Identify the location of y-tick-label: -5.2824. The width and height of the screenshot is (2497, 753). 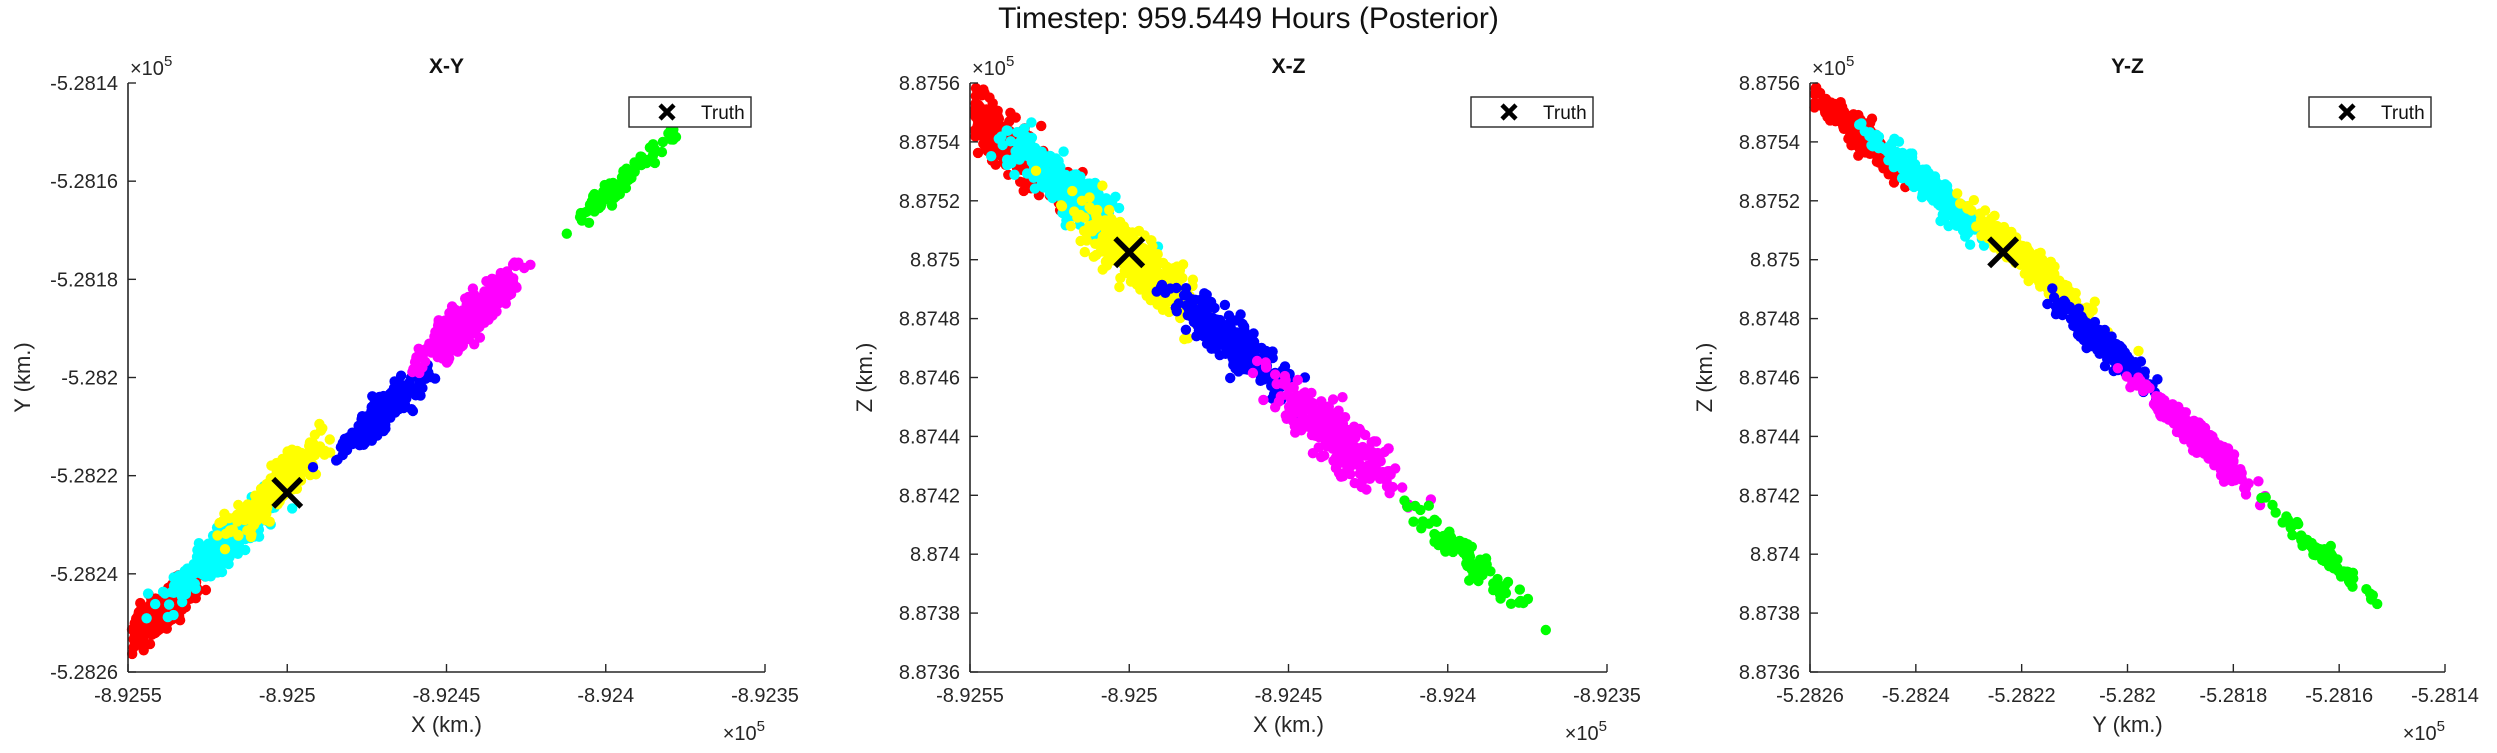
(84, 575).